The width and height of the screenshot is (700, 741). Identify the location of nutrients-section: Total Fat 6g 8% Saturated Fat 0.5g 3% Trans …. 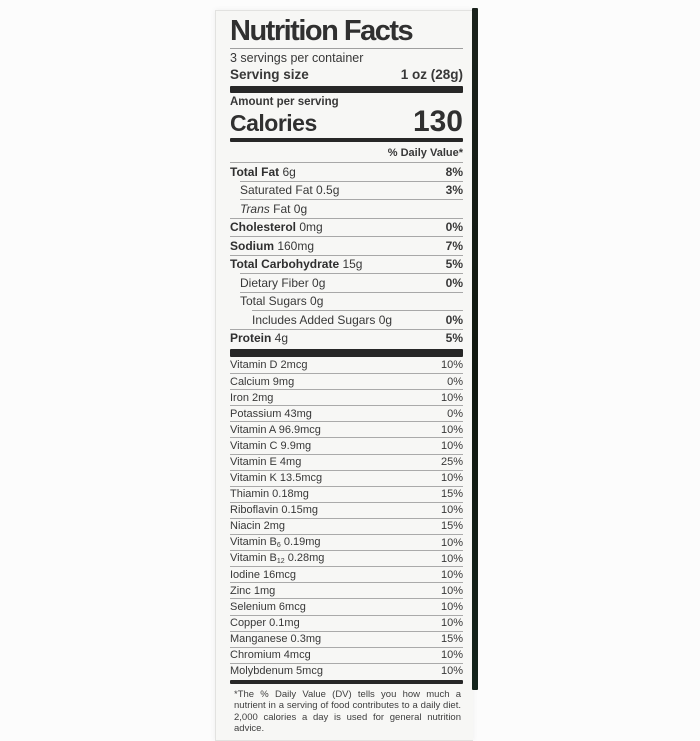
(346, 254).